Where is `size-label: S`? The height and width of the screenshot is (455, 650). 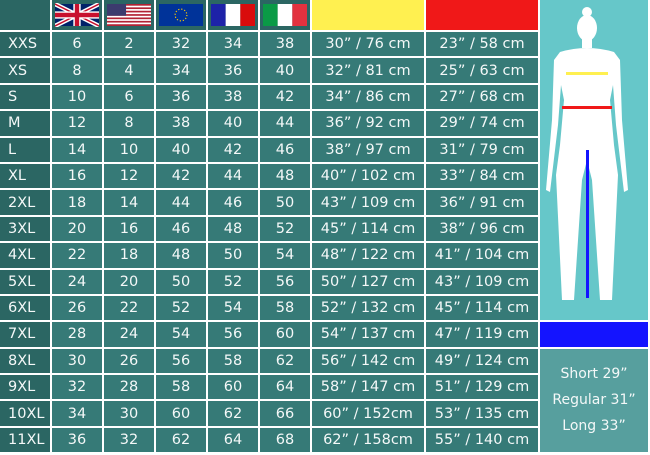 size-label: S is located at coordinates (25, 97).